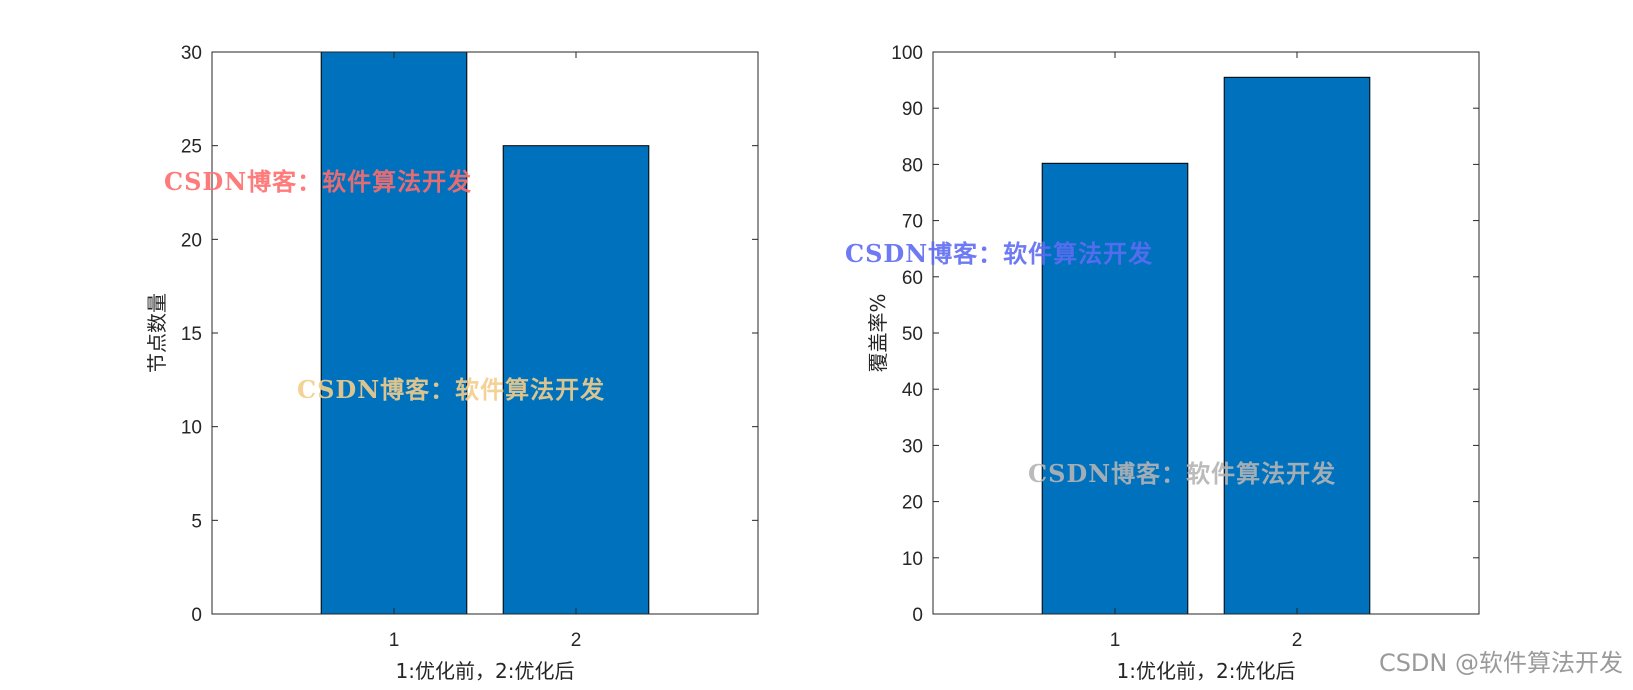 The height and width of the screenshot is (690, 1633). Describe the element at coordinates (1500, 663) in the screenshot. I see `footer-watermark: CSDN @软件算法开发` at that location.